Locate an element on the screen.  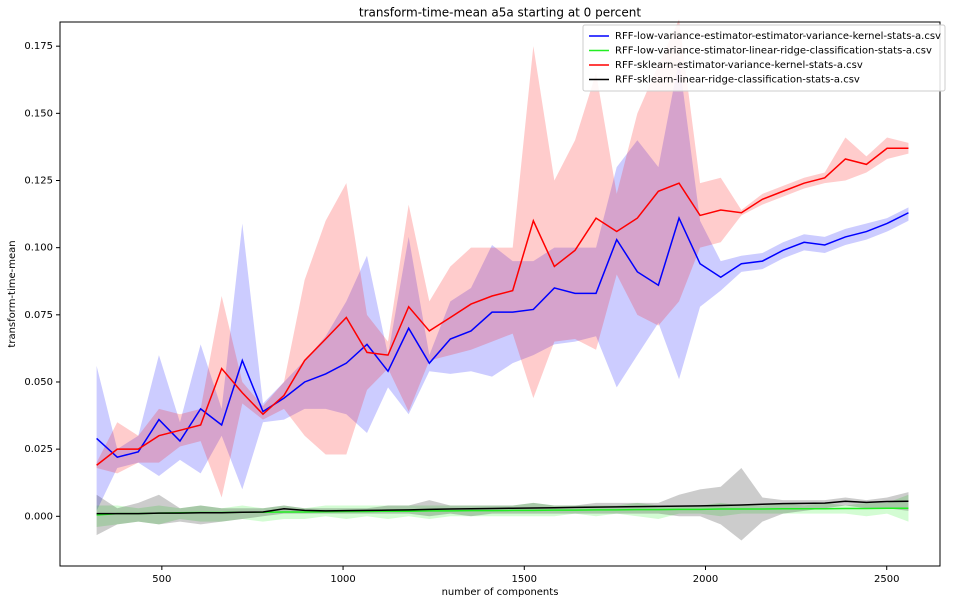
y-tick-label: 0.175 is located at coordinates (38, 46).